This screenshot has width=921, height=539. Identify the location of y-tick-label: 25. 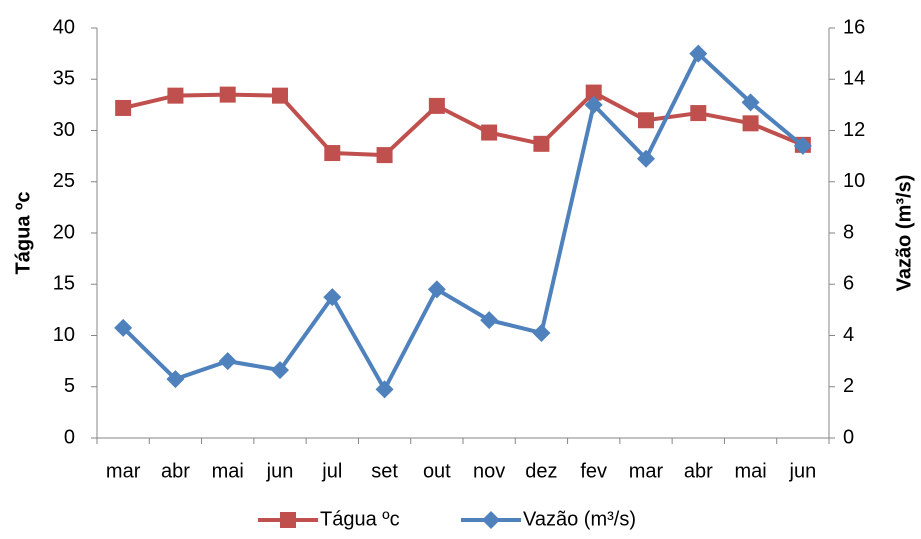
(64, 181).